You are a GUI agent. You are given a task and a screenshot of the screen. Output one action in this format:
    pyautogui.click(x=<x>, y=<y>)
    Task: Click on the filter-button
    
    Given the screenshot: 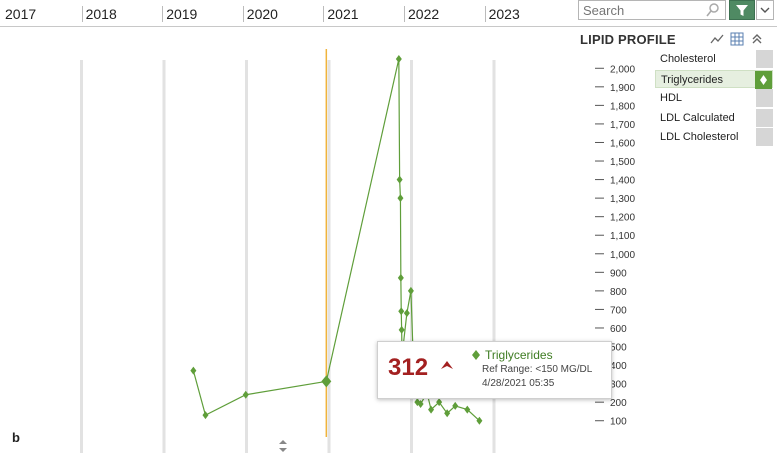 What is the action you would take?
    pyautogui.click(x=742, y=10)
    